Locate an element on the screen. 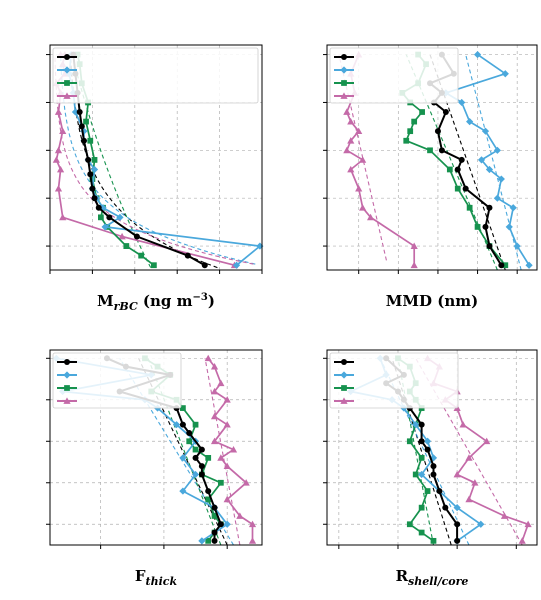 This screenshot has height=600, width=541. fit-line-winter is located at coordinates (158, 160).